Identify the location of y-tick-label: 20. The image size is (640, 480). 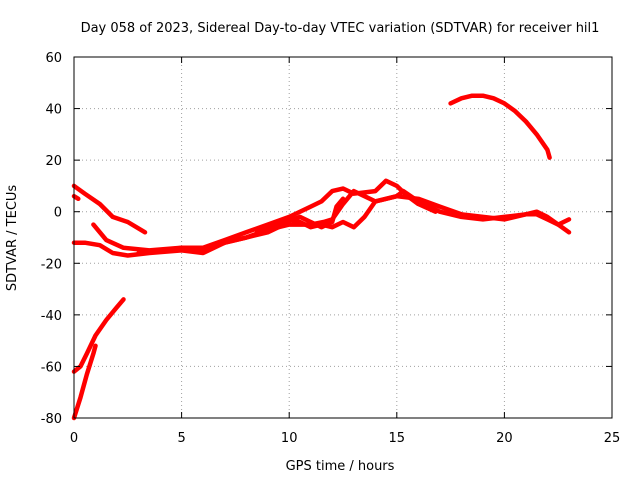
(53, 161).